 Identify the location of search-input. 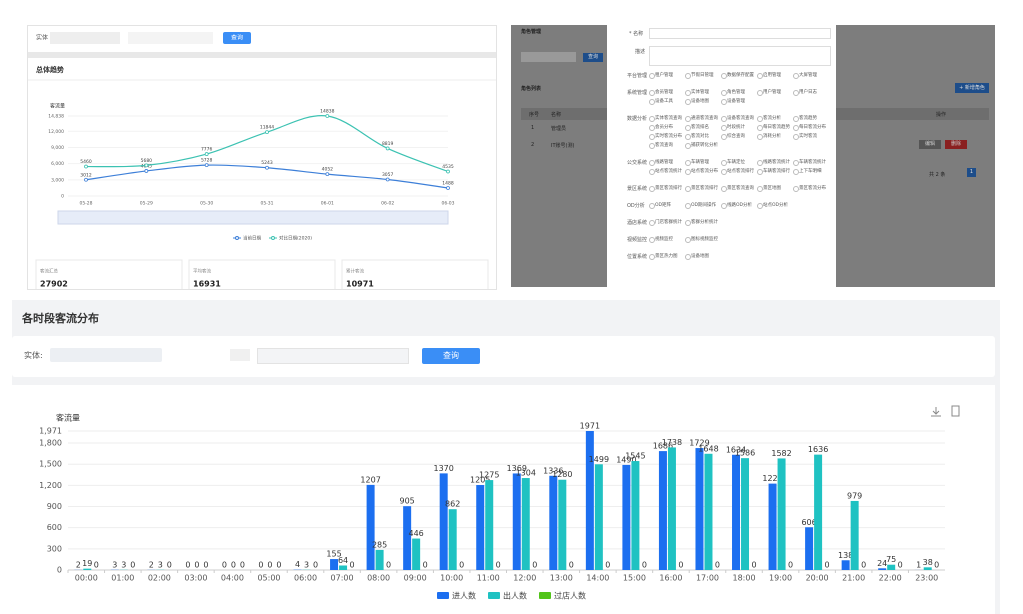
(548, 57).